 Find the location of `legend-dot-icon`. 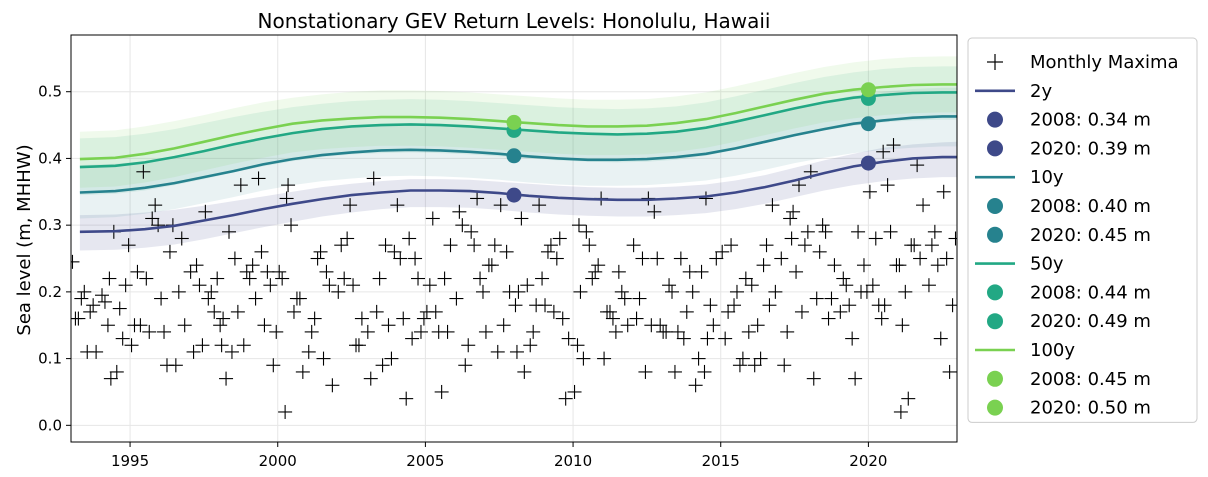

legend-dot-icon is located at coordinates (995, 321).